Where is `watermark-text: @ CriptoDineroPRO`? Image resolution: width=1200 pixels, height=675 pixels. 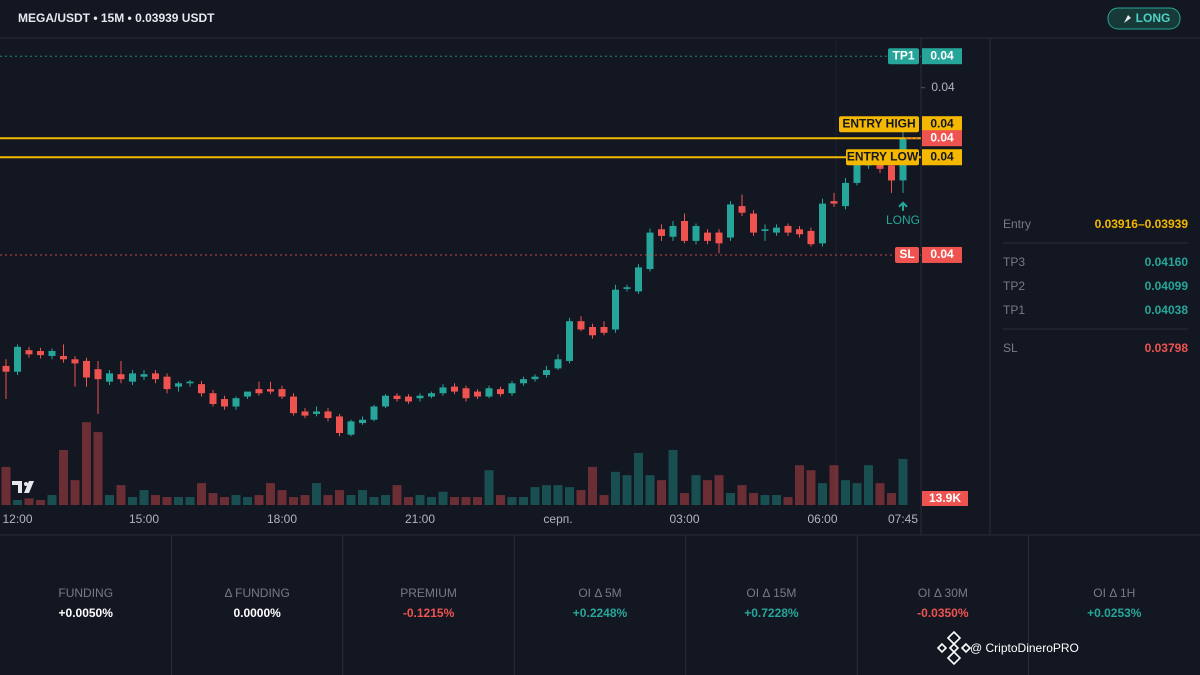
watermark-text: @ CriptoDineroPRO is located at coordinates (1024, 648).